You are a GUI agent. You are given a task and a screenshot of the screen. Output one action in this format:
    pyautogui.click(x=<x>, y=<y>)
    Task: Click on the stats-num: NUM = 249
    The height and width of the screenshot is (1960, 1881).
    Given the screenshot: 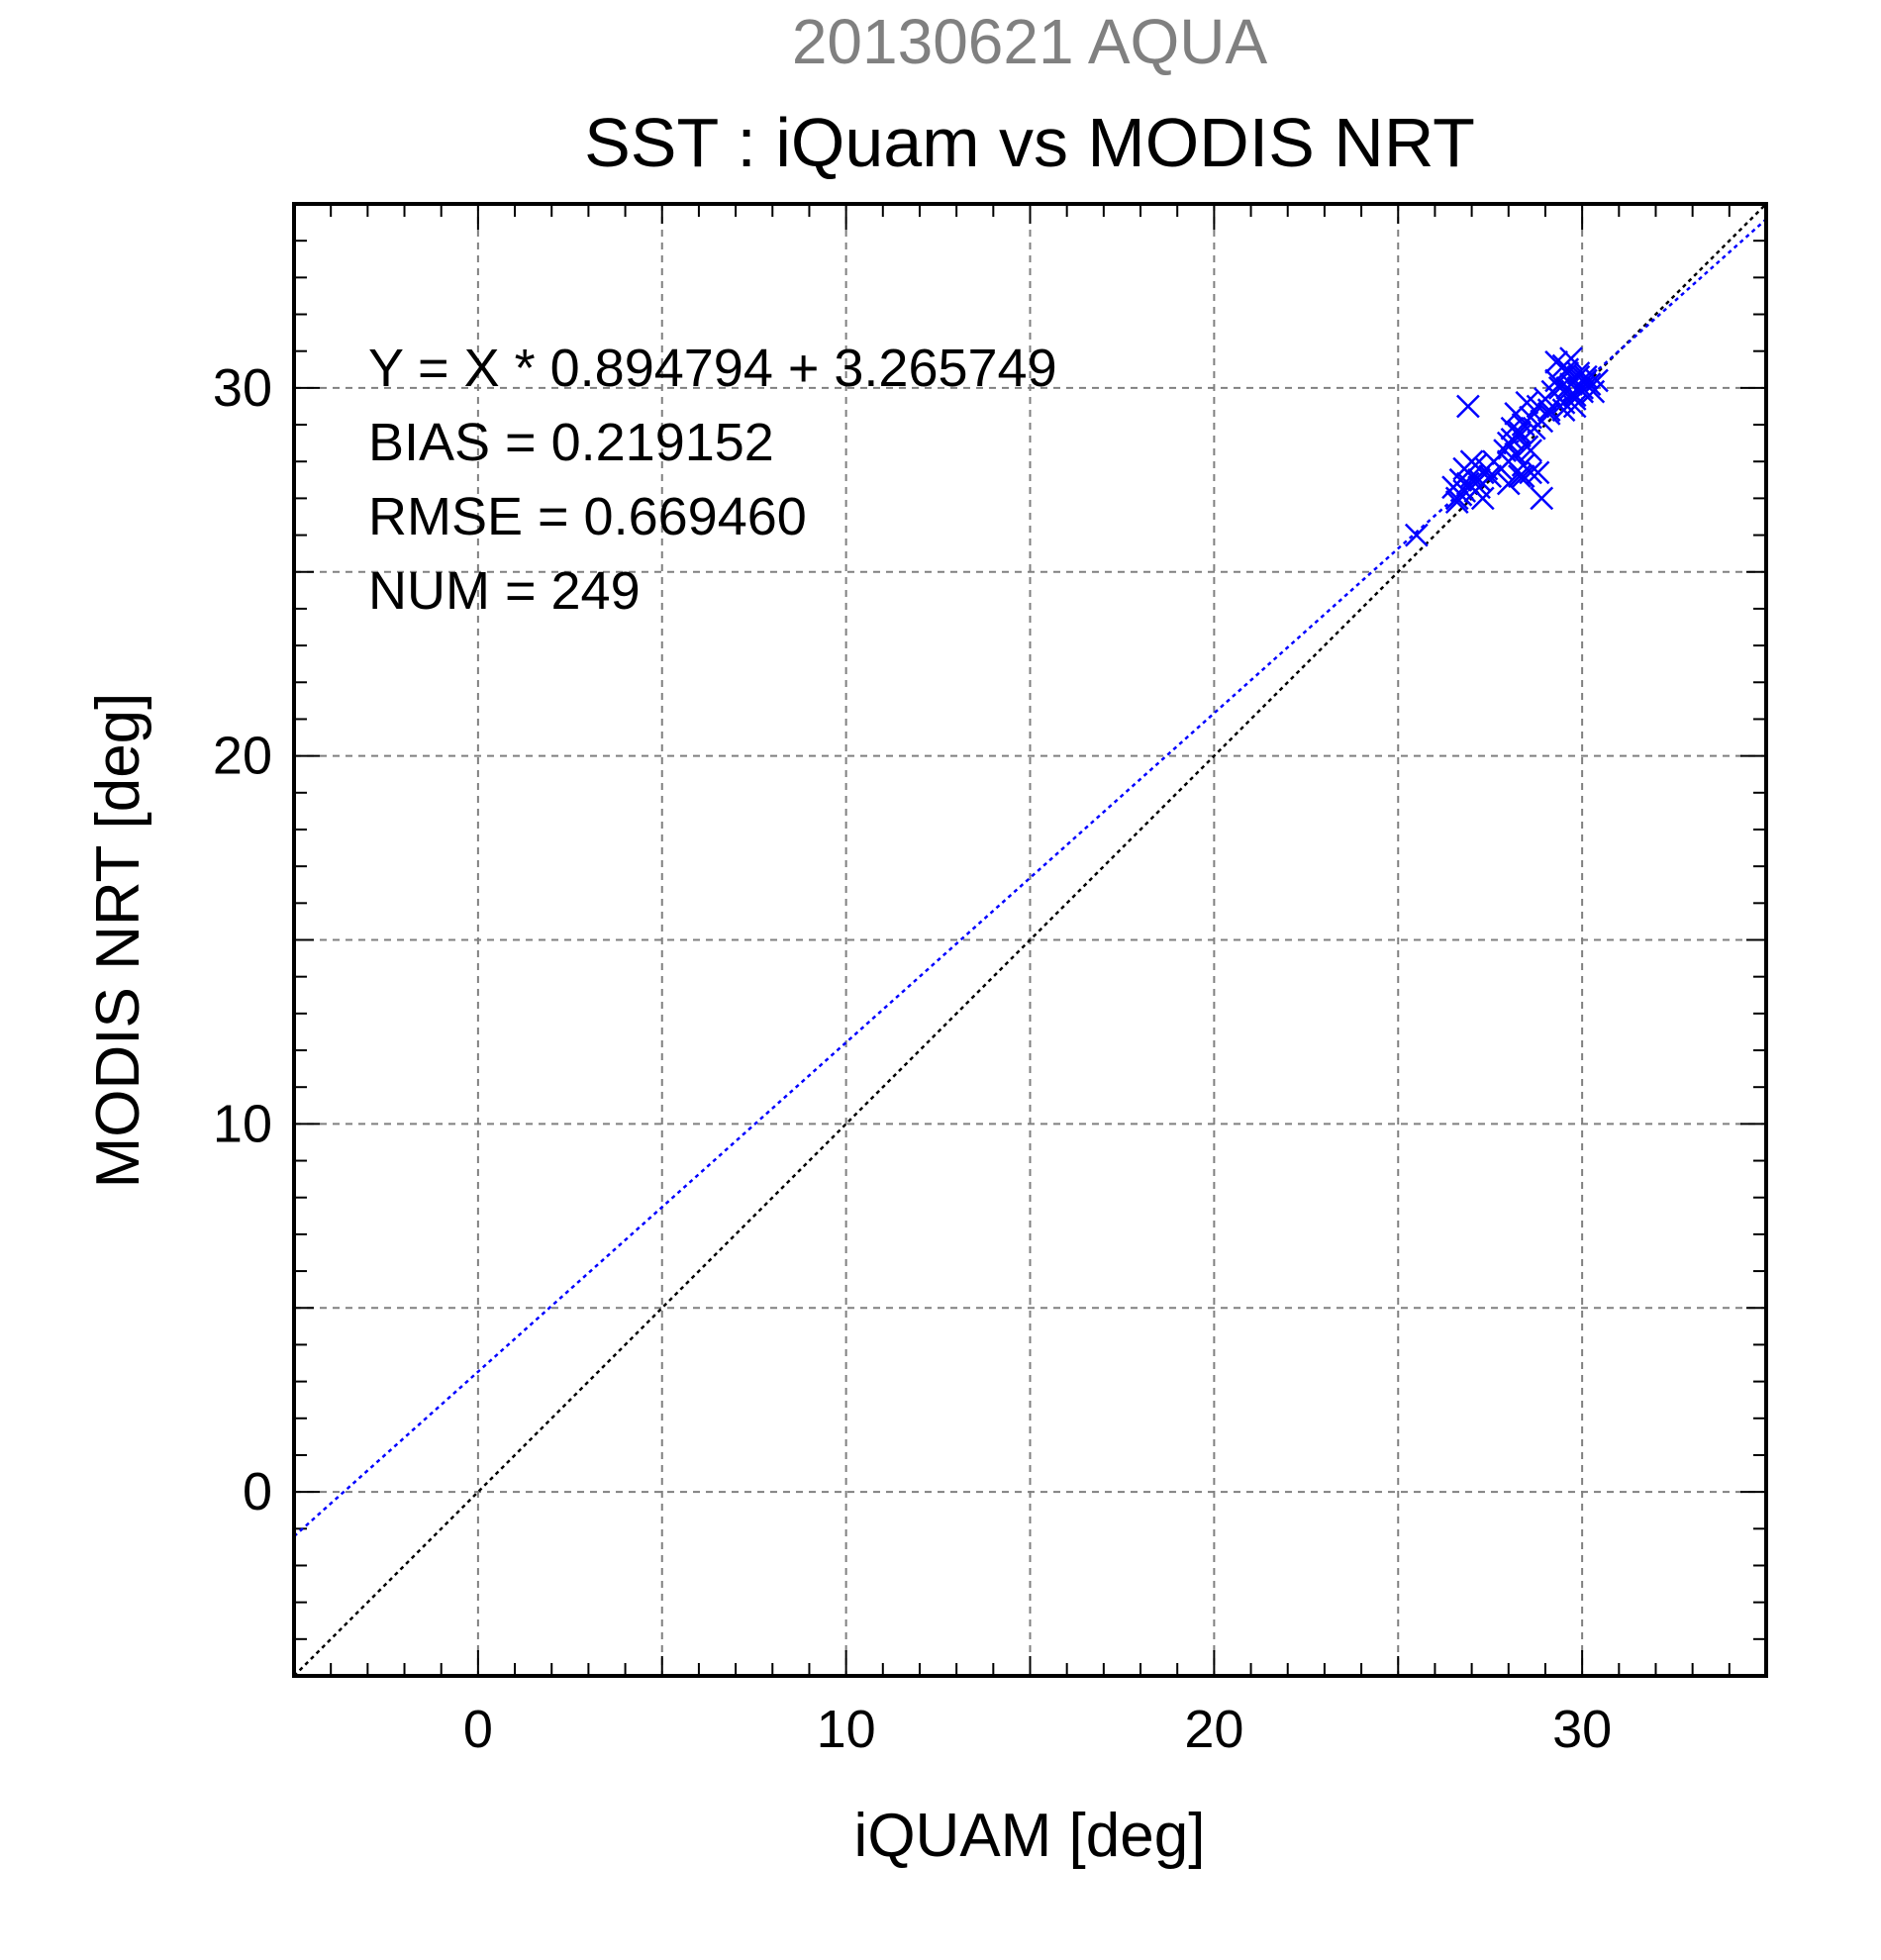 What is the action you would take?
    pyautogui.click(x=505, y=591)
    